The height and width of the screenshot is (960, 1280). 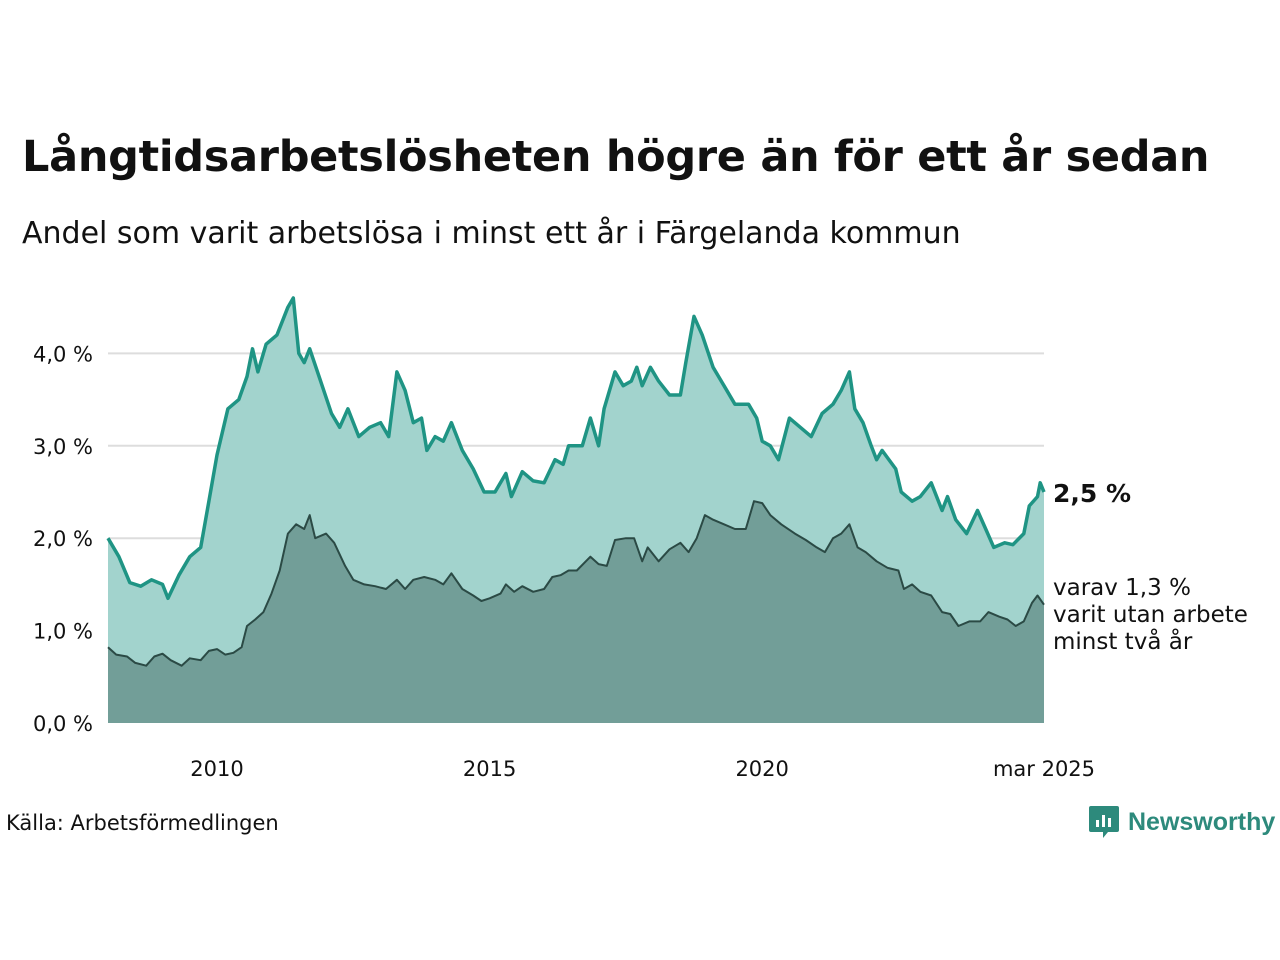 I want to click on y-tick-label: 3,0 %, so click(x=63, y=447).